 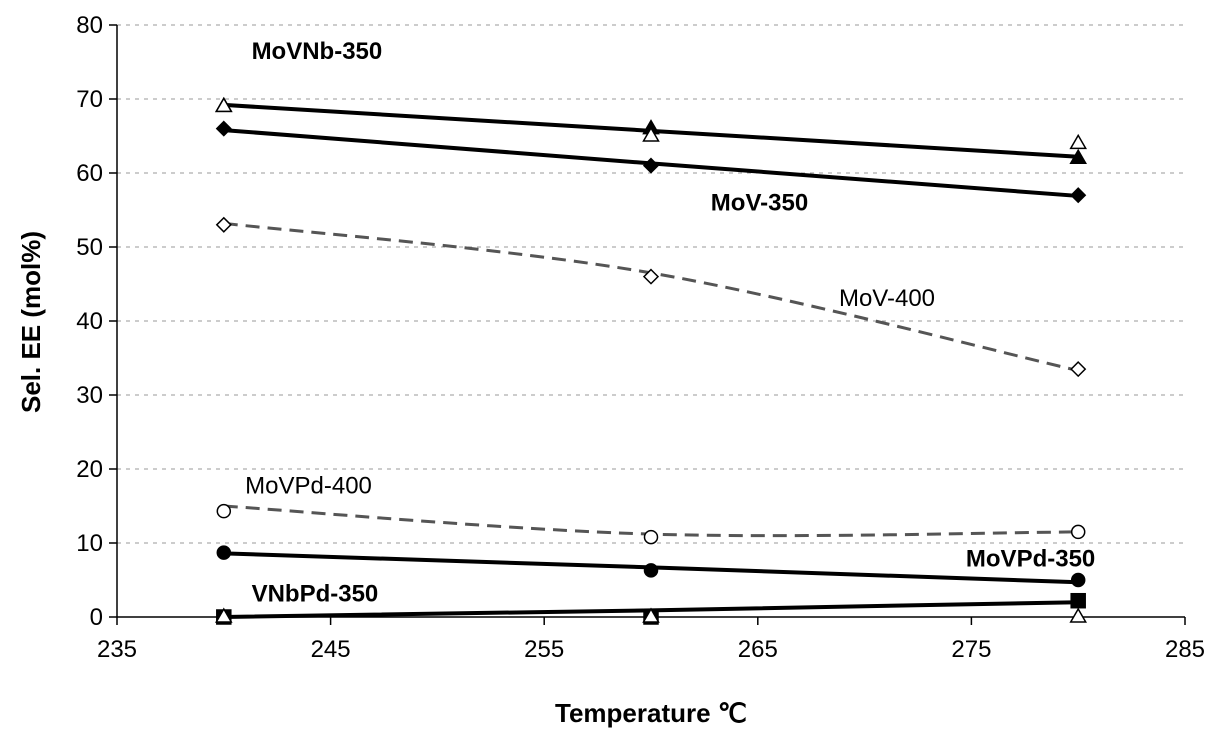 I want to click on y-tick-label: 20, so click(x=89, y=469).